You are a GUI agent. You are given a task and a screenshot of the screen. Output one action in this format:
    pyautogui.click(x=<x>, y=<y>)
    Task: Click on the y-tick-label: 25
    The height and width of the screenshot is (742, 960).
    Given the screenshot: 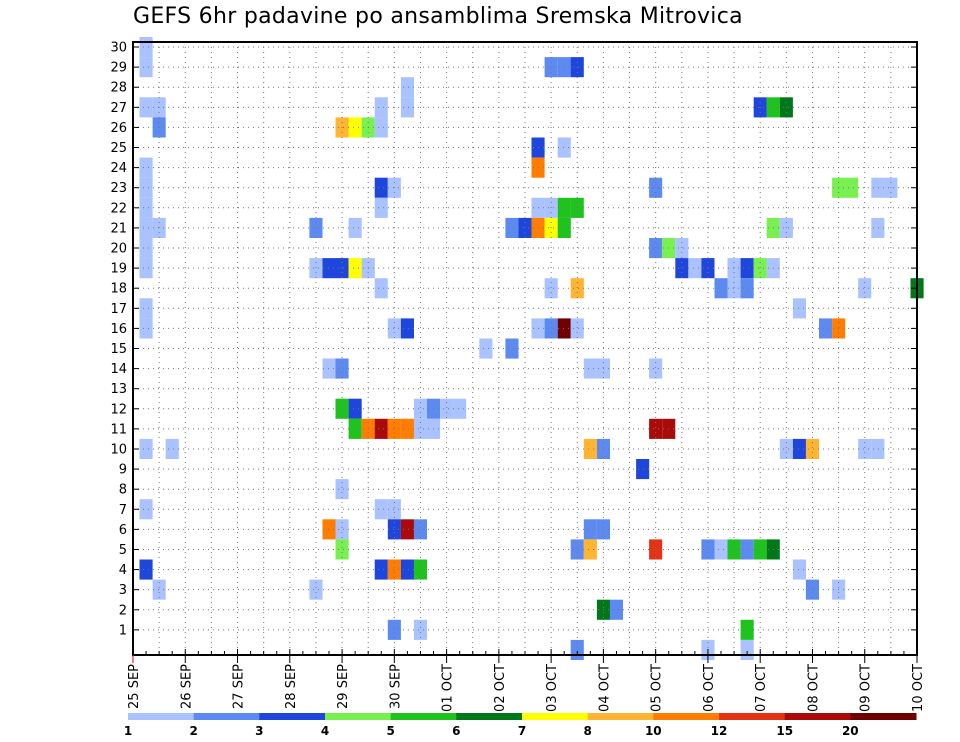 What is the action you would take?
    pyautogui.click(x=118, y=148)
    